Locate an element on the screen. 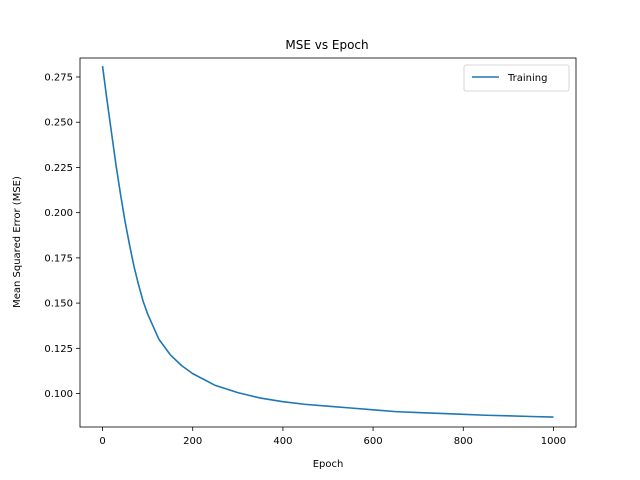 The width and height of the screenshot is (640, 480). legend-label-training: Training is located at coordinates (527, 78).